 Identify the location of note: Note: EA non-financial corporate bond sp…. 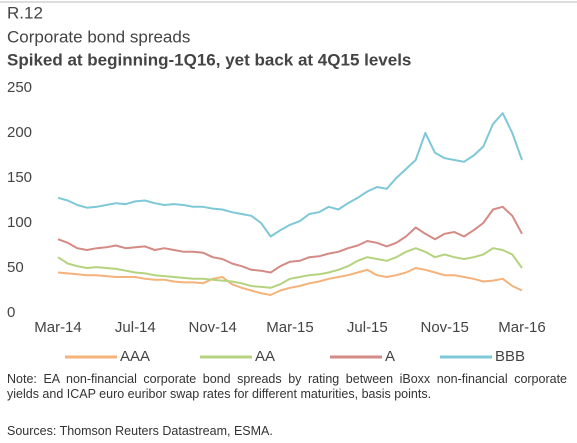
(287, 386).